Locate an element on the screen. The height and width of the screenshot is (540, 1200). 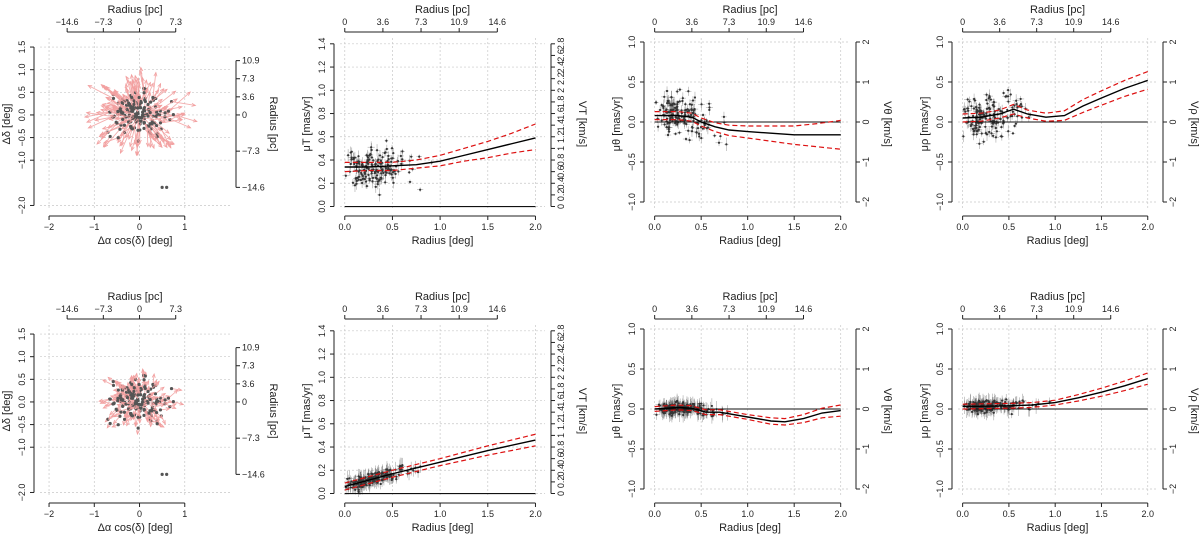
y2-tick-label: 1.8 is located at coordinates (561, 389).